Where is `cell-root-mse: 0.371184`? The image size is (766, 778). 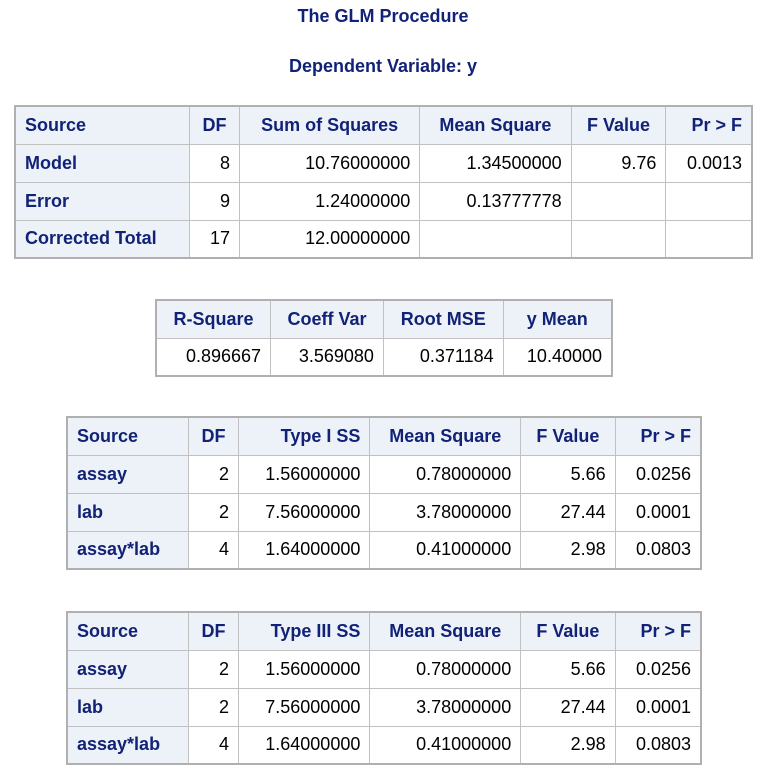 cell-root-mse: 0.371184 is located at coordinates (443, 357).